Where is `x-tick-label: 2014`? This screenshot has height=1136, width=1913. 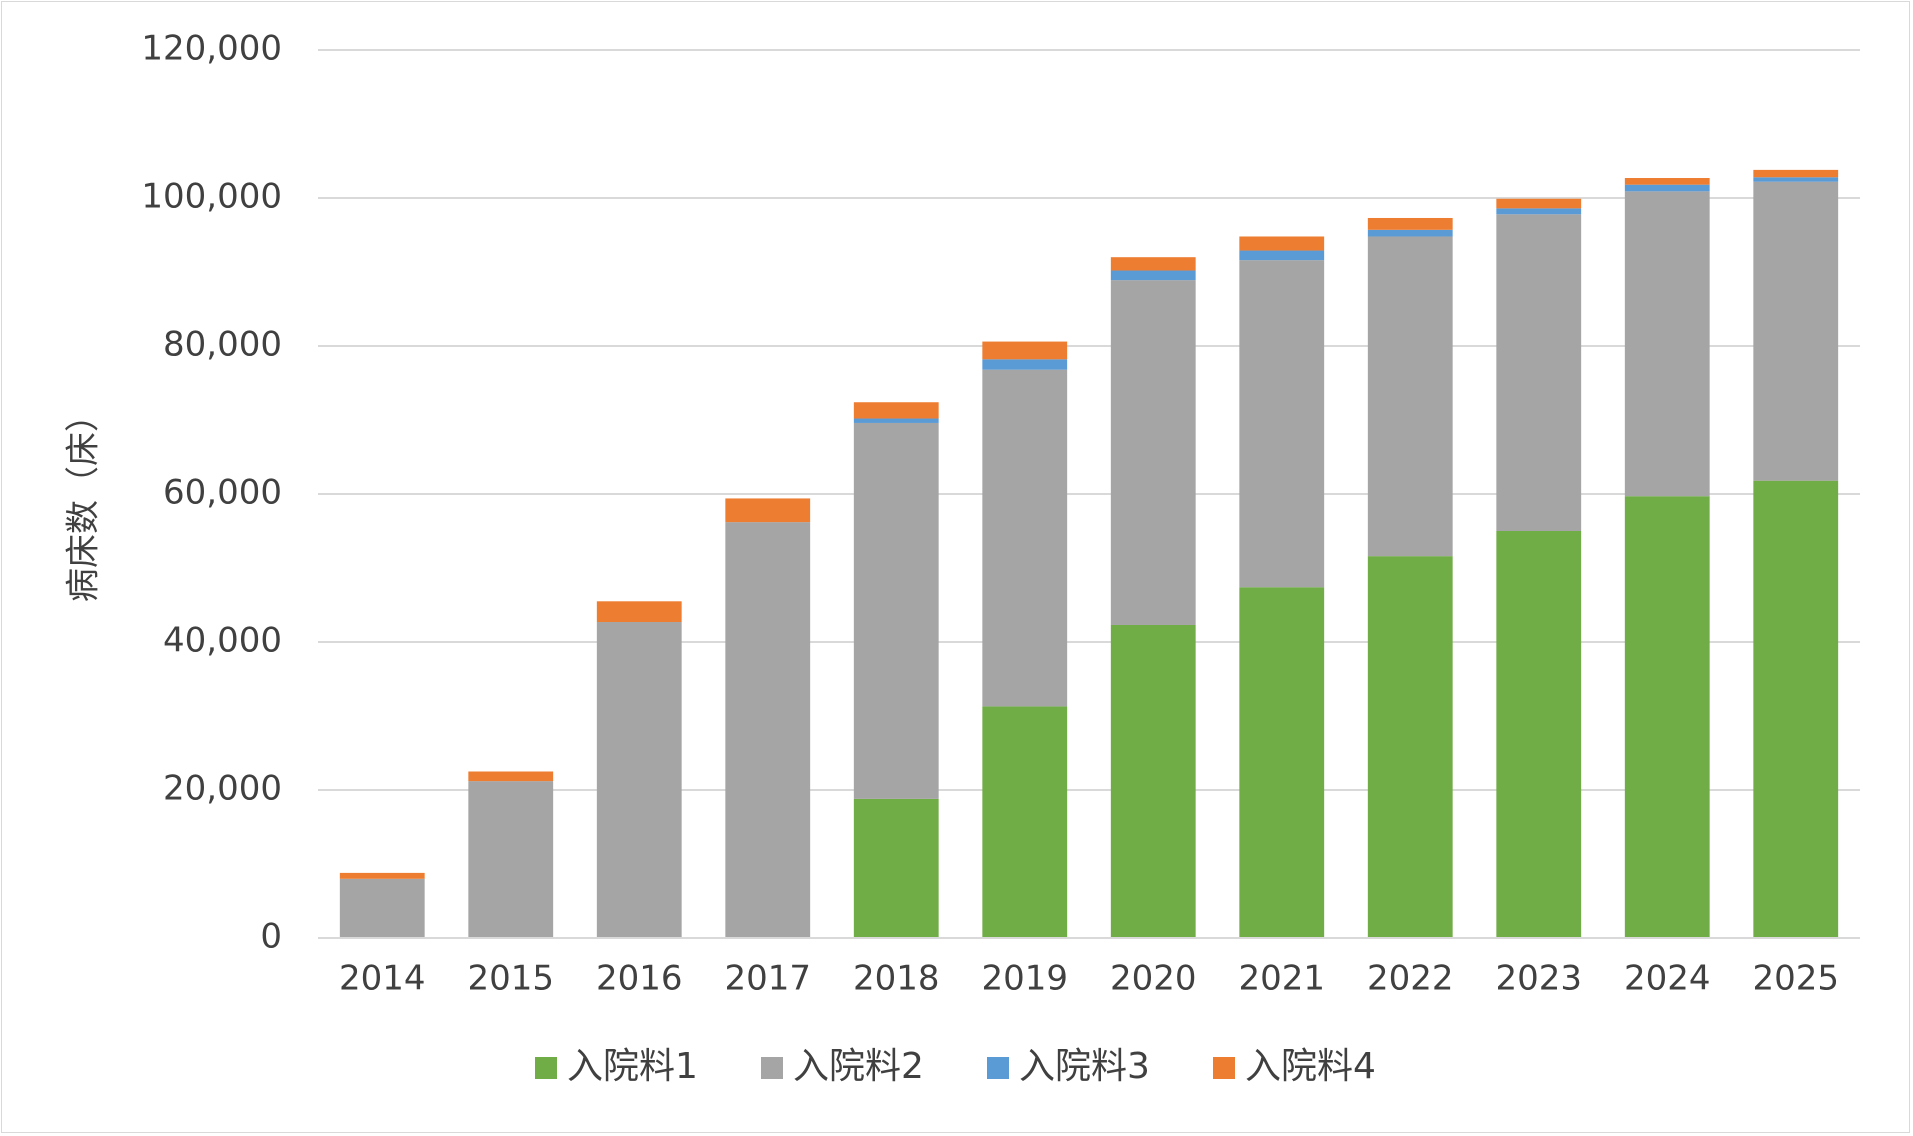 x-tick-label: 2014 is located at coordinates (382, 979).